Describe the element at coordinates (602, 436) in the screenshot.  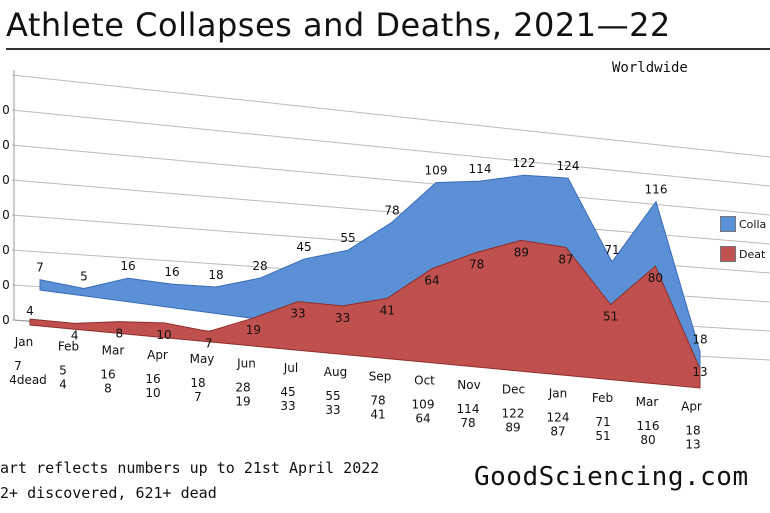
I see `table-cell-deaths: 51` at that location.